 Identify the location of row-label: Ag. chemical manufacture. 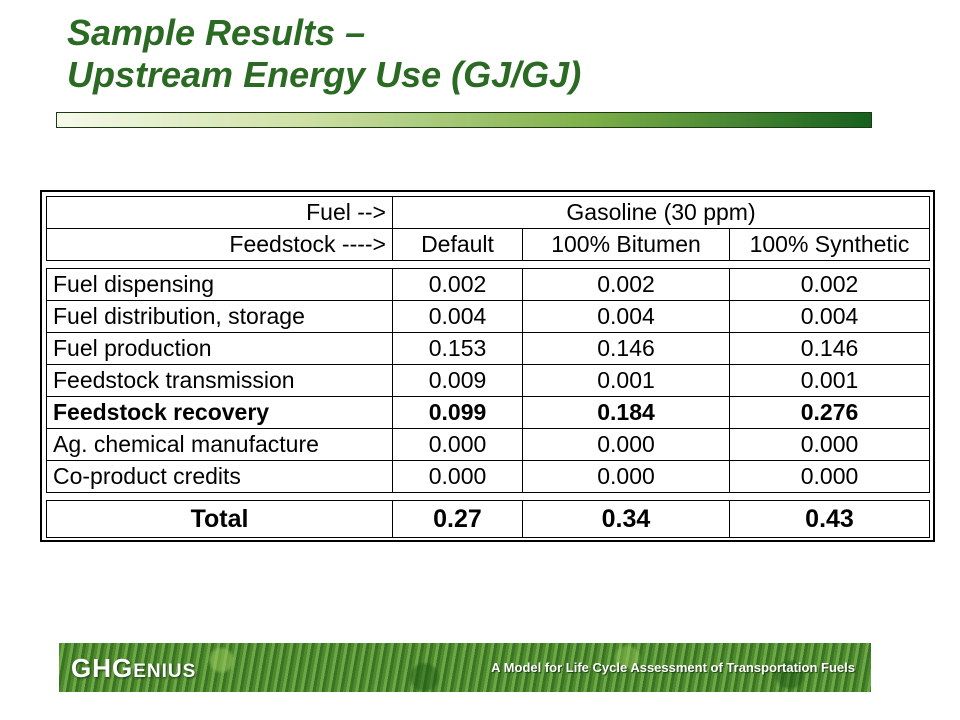
(219, 444).